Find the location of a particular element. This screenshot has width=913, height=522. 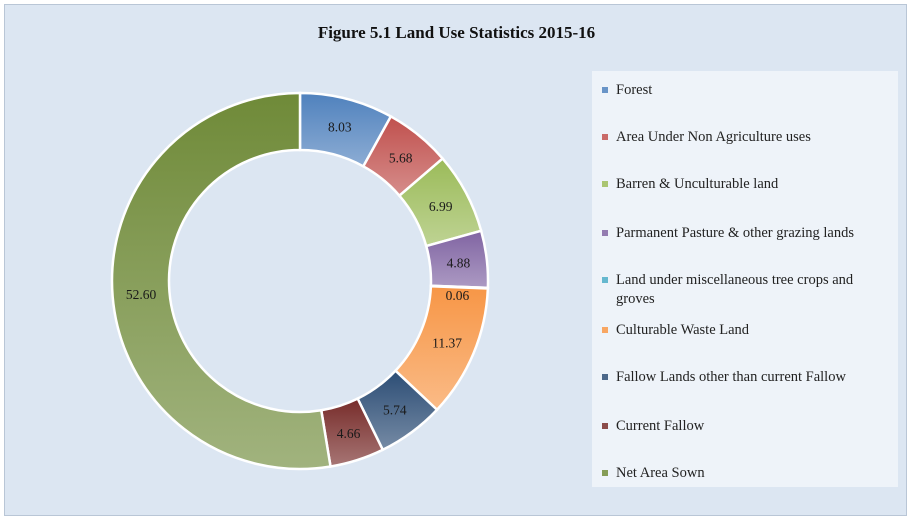

legend-item: Net Area Sown is located at coordinates (748, 473).